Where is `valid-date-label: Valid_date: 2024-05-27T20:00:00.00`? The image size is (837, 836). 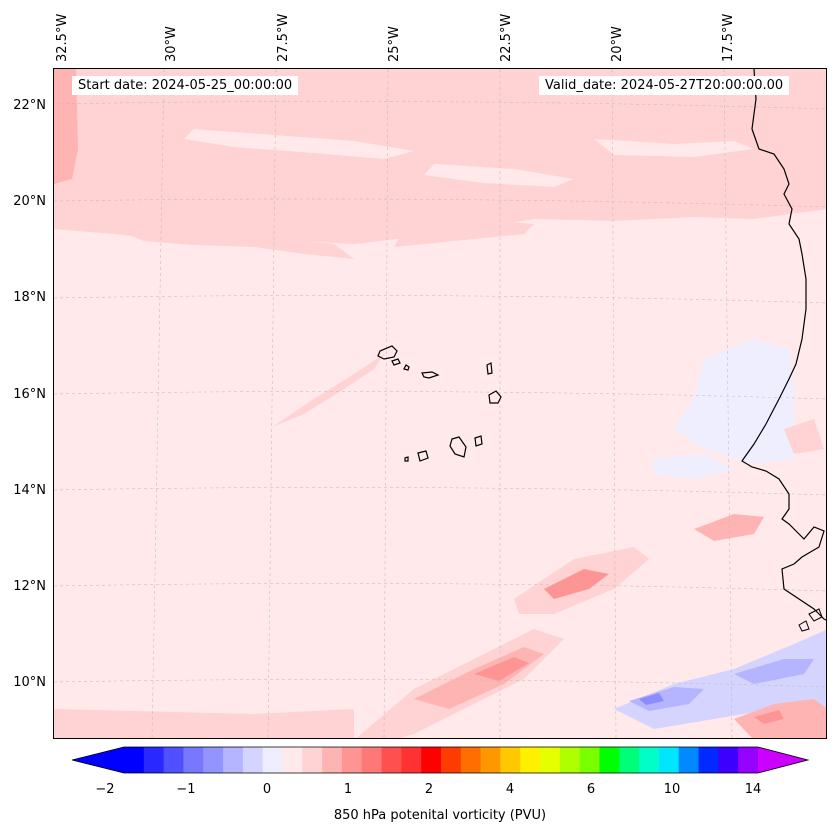
valid-date-label: Valid_date: 2024-05-27T20:00:00.00 is located at coordinates (664, 85).